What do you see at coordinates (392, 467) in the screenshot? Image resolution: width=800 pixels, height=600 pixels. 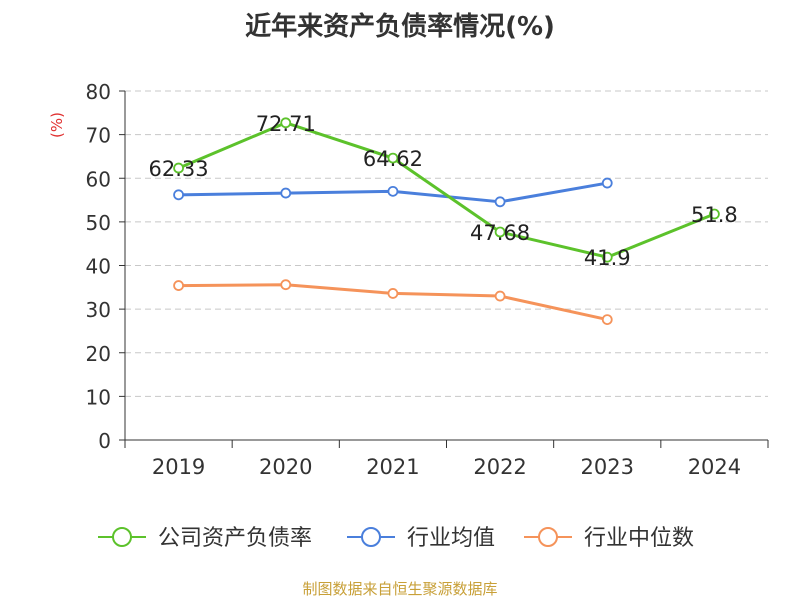 I see `x-tick-label: 2021` at bounding box center [392, 467].